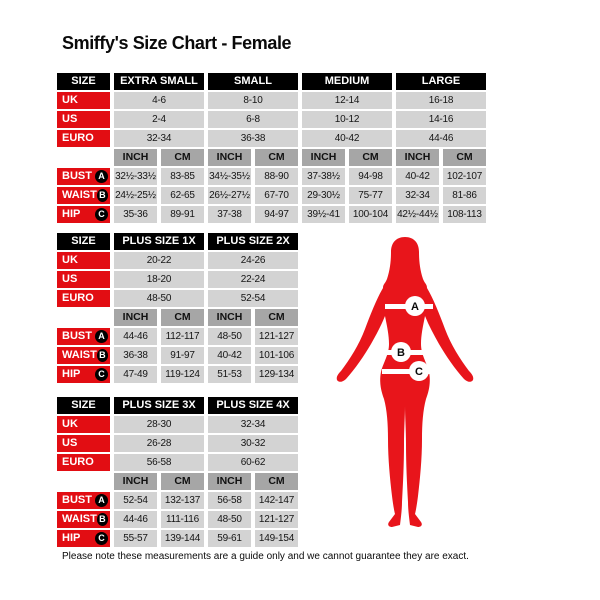  I want to click on measure-value: 47-49, so click(135, 374).